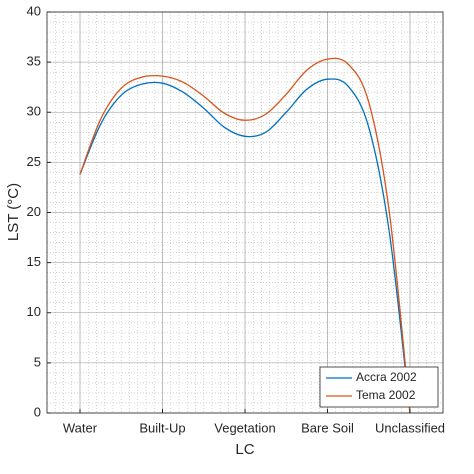  What do you see at coordinates (13, 212) in the screenshot?
I see `y-axis-label: LST (°C)` at bounding box center [13, 212].